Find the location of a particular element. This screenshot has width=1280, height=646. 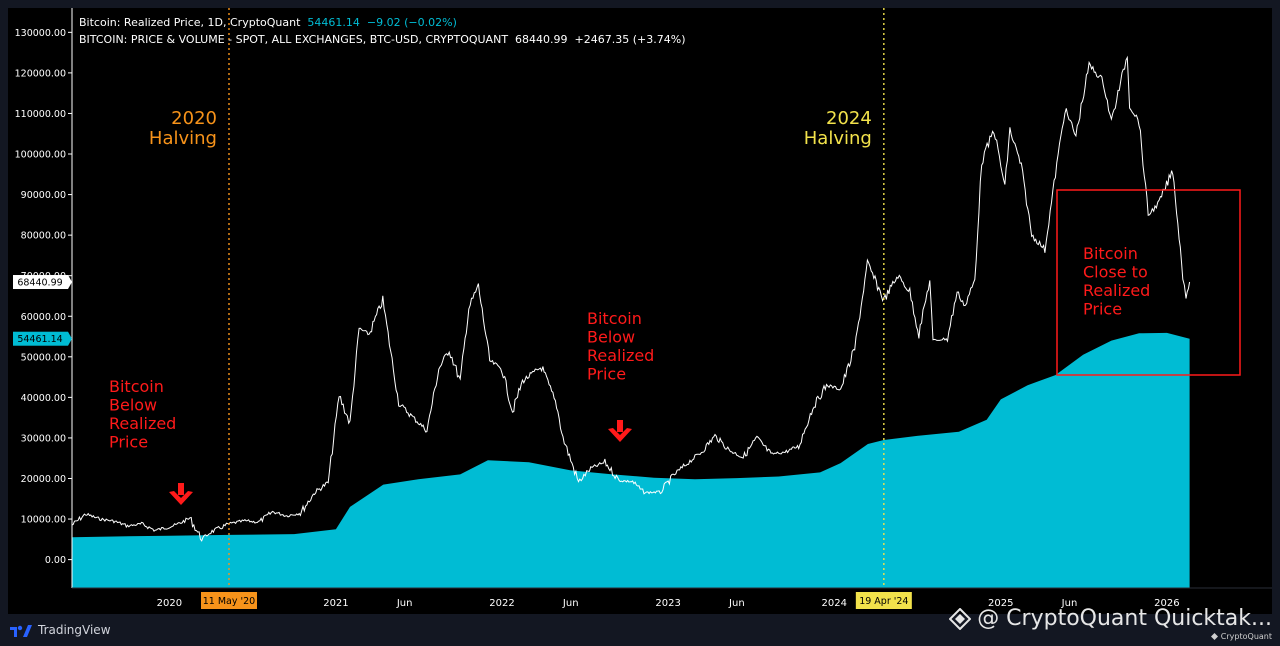

last-realized-label-bg is located at coordinates (40, 338).